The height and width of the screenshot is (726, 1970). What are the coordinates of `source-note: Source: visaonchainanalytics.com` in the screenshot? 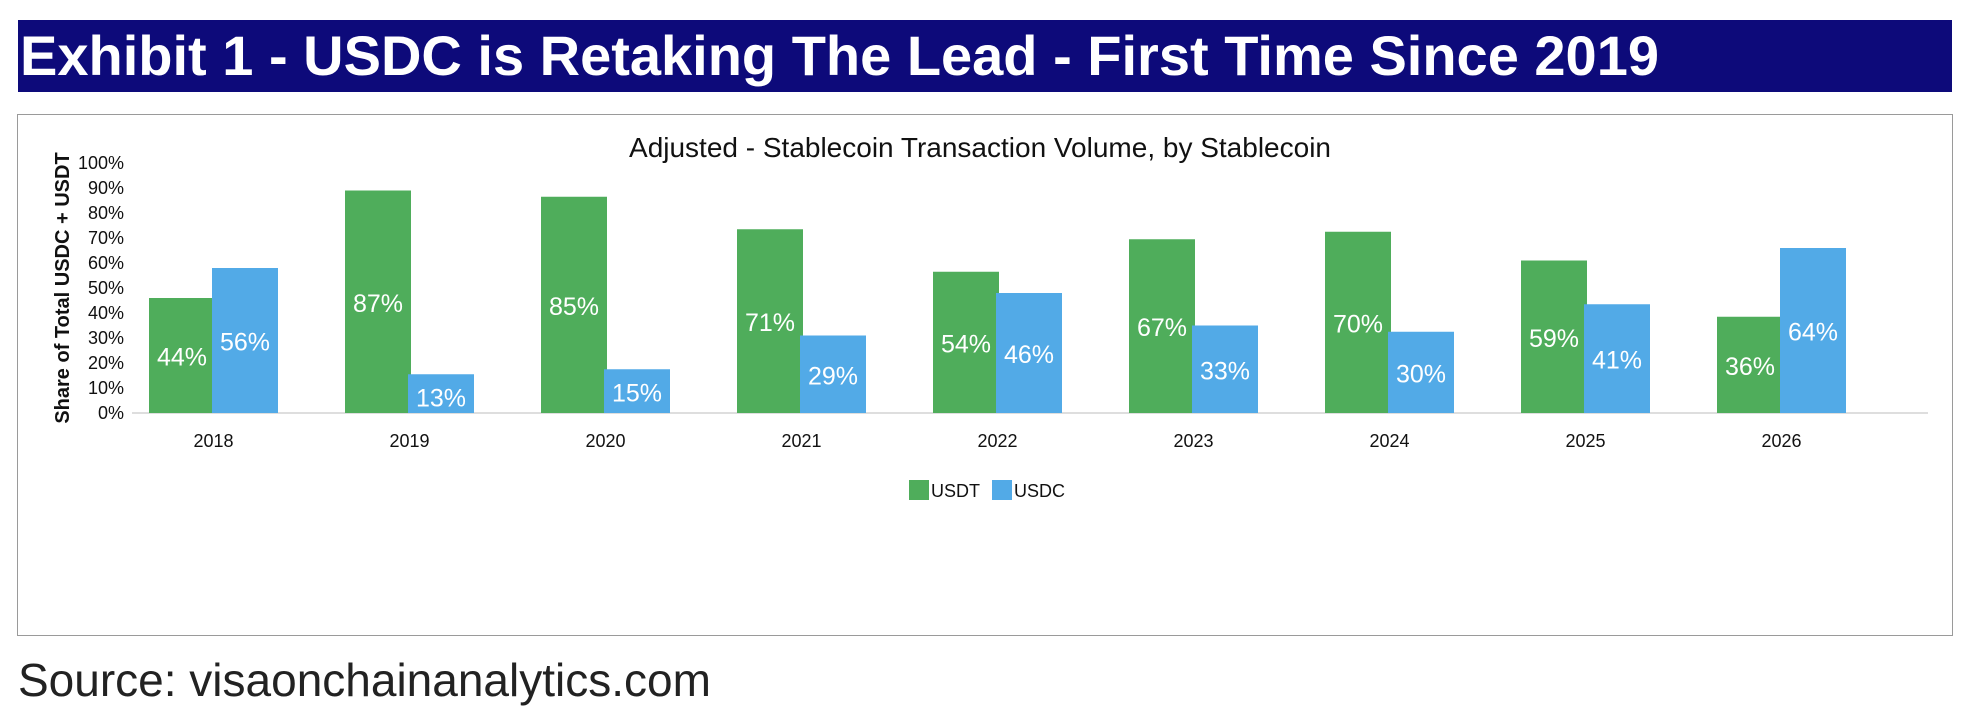 It's located at (364, 680).